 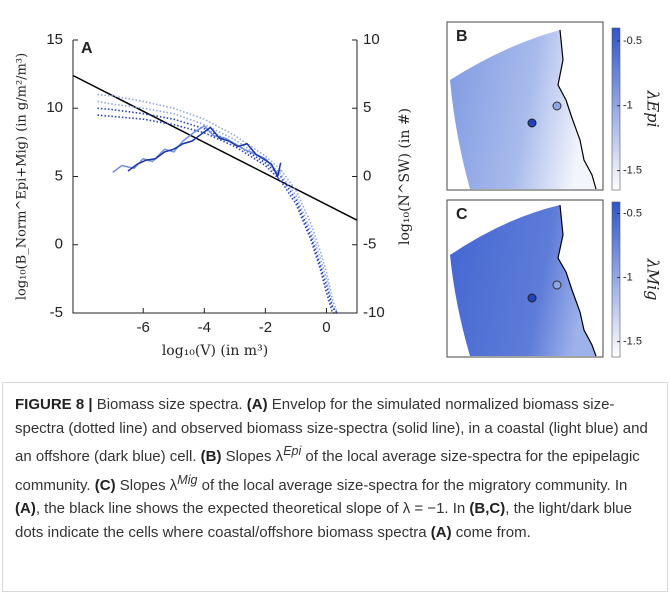 What do you see at coordinates (326, 327) in the screenshot?
I see `x-tick-label: 0` at bounding box center [326, 327].